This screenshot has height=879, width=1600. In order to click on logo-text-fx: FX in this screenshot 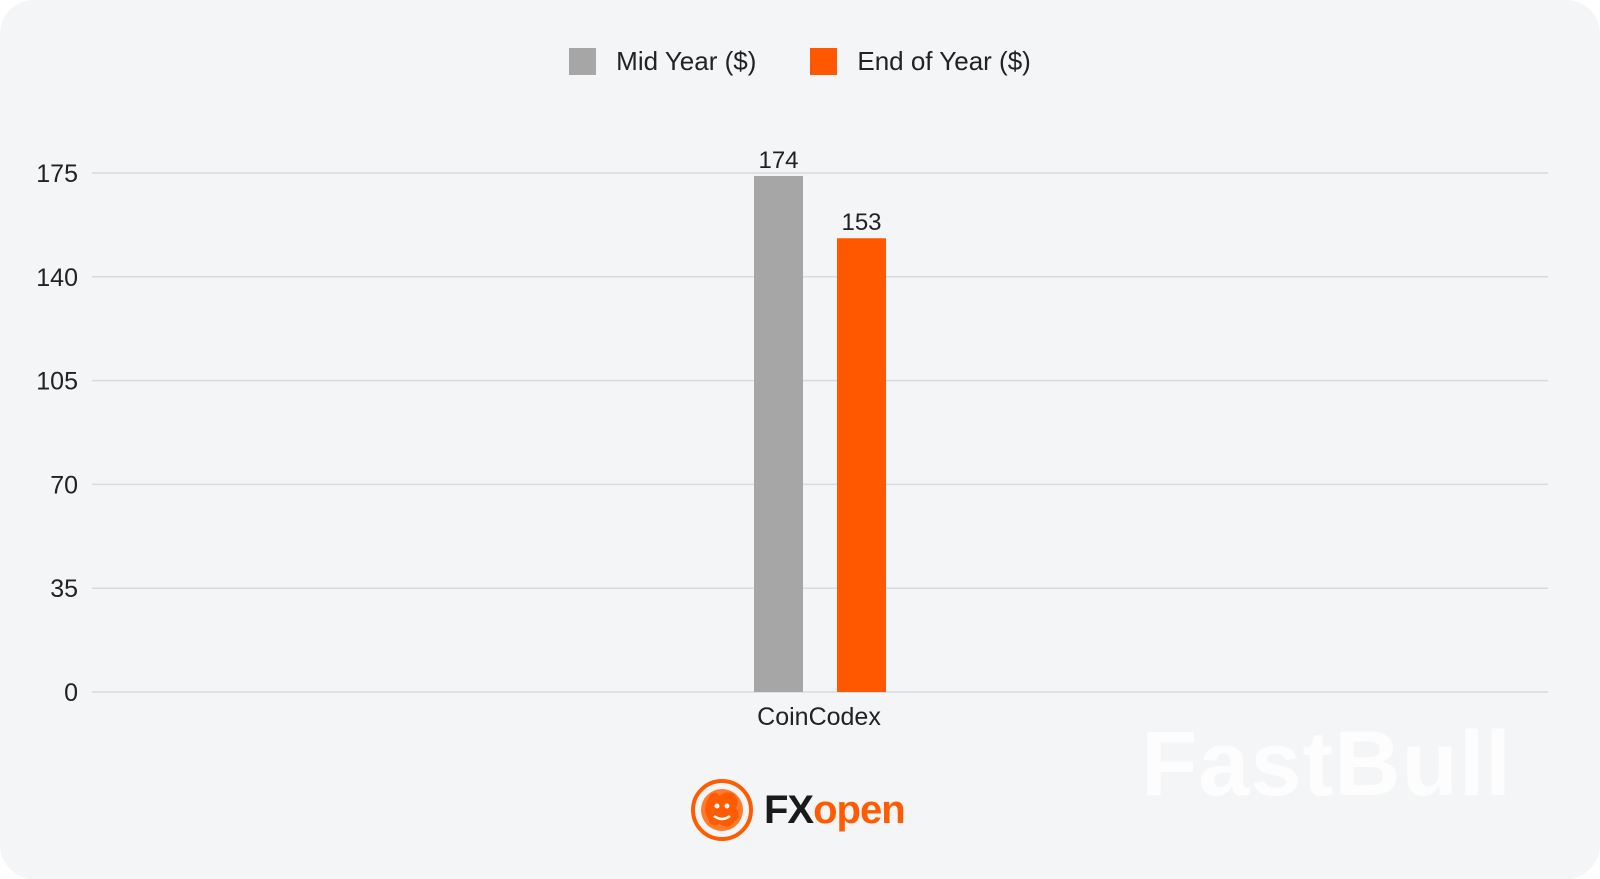, I will do `click(789, 810)`.